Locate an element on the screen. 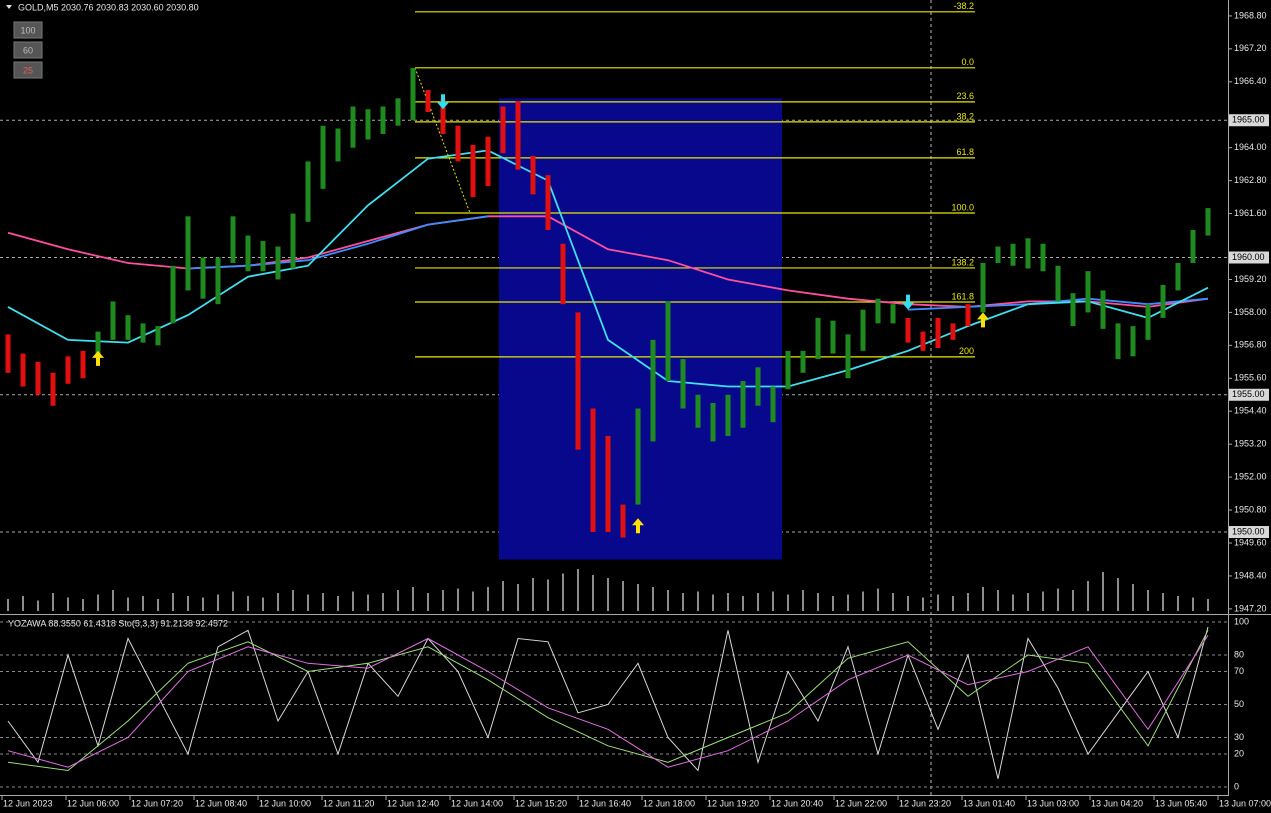 This screenshot has height=813, width=1271. zoom-button-label: 25 is located at coordinates (28, 70).